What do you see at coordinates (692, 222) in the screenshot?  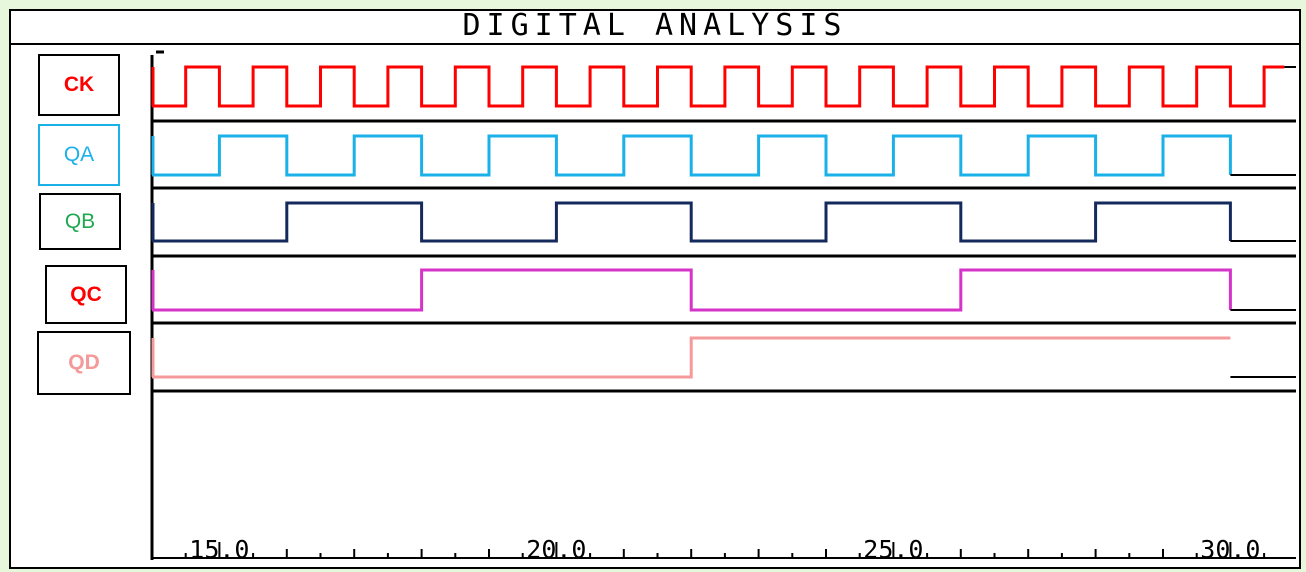 I see `waveform-qb` at bounding box center [692, 222].